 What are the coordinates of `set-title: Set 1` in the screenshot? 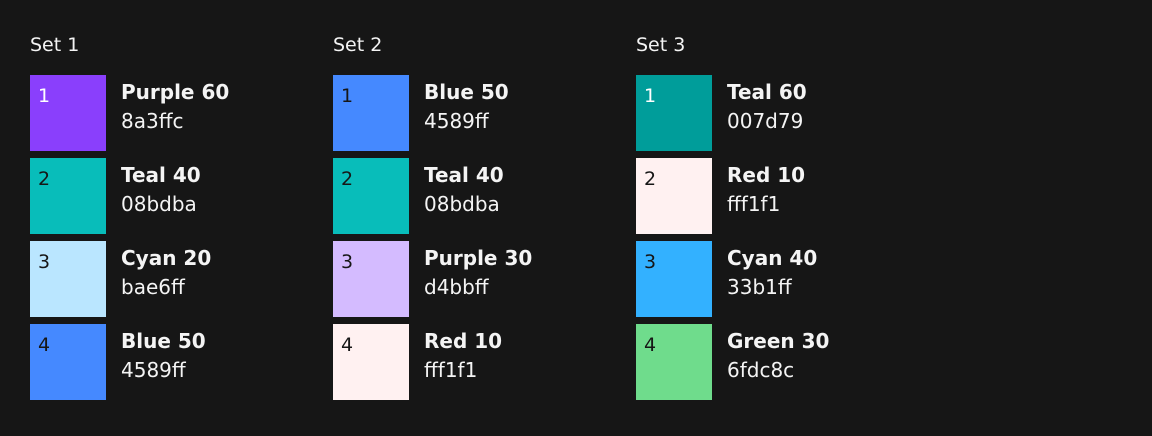 It's located at (55, 45).